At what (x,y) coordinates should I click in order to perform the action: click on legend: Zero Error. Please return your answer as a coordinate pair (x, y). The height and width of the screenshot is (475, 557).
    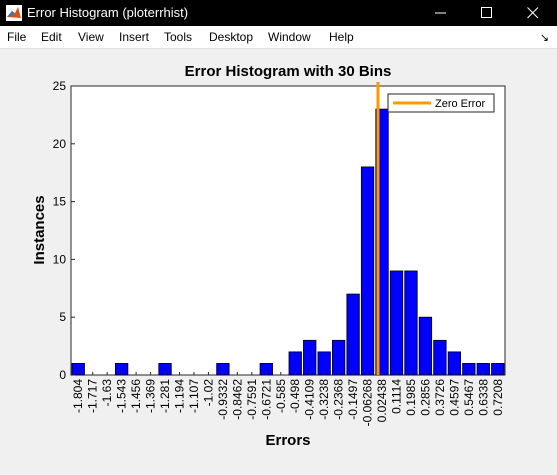
    Looking at the image, I should click on (441, 103).